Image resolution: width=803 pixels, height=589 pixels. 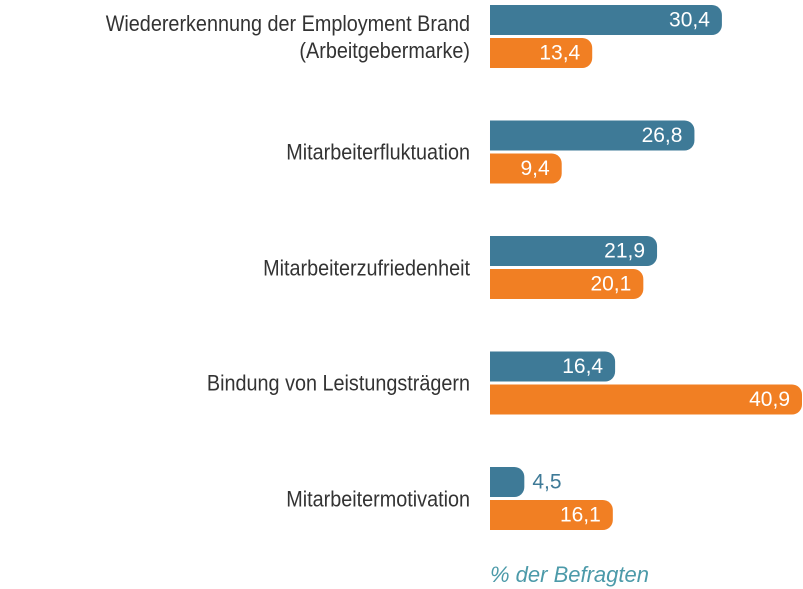 What do you see at coordinates (689, 20) in the screenshot?
I see `value-label: 30,4` at bounding box center [689, 20].